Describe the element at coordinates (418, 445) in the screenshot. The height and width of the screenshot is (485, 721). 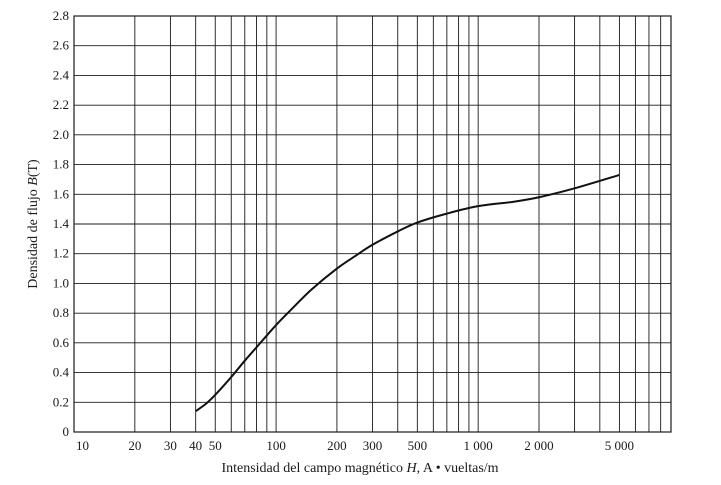
I see `x-tick-label: 500` at that location.